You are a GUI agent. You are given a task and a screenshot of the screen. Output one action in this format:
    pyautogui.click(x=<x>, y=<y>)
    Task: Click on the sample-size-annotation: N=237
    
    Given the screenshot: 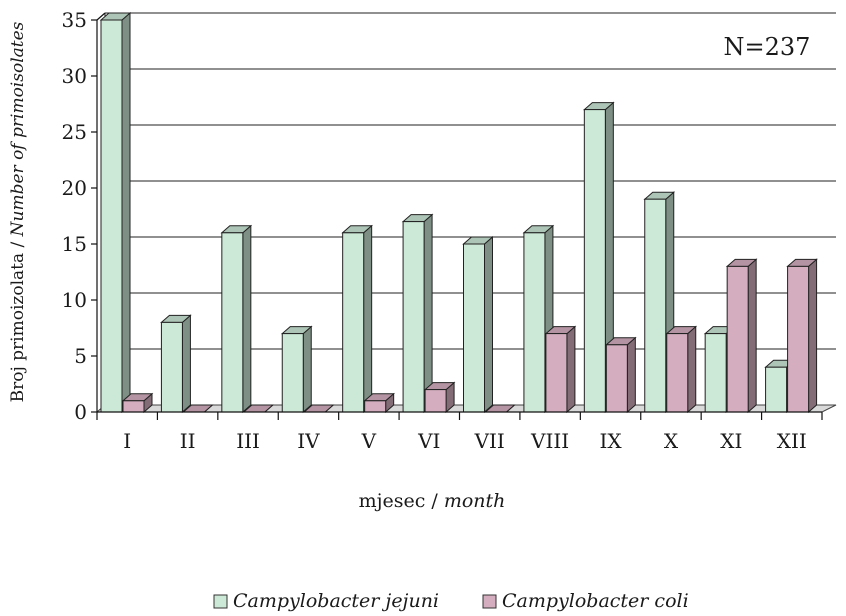 What is the action you would take?
    pyautogui.click(x=767, y=47)
    